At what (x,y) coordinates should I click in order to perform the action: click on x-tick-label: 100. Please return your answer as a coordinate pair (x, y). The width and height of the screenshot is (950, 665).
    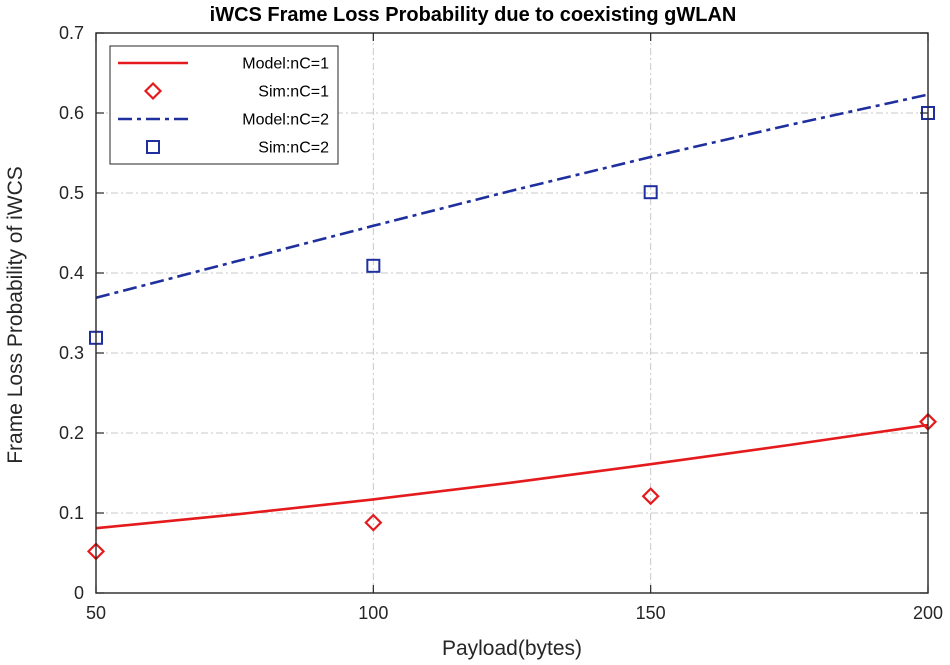
    Looking at the image, I should click on (373, 613).